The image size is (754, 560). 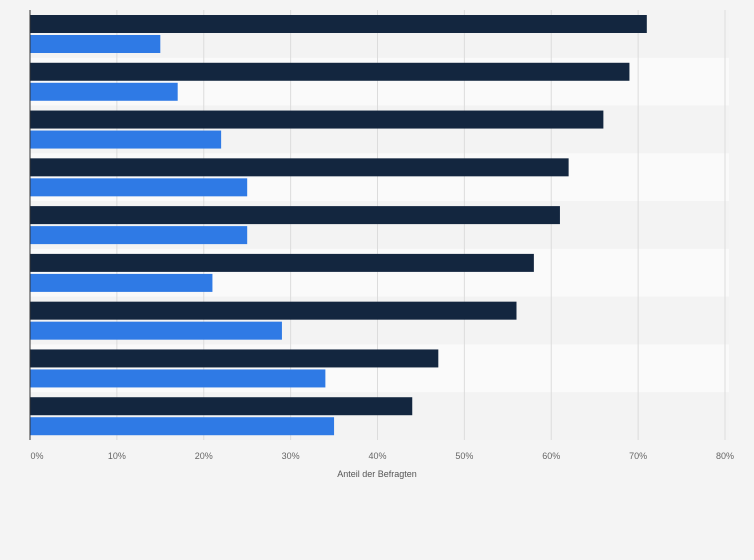 I want to click on x-tick-label: 60%, so click(x=551, y=456).